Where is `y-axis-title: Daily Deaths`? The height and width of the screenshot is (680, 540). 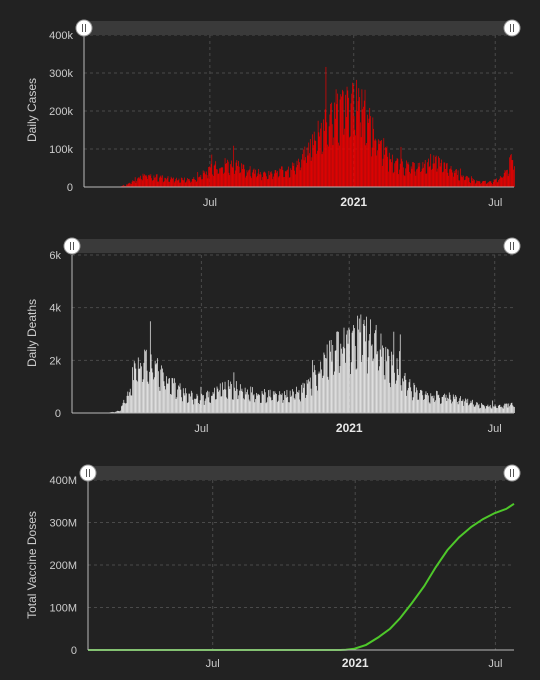
y-axis-title: Daily Deaths is located at coordinates (32, 333).